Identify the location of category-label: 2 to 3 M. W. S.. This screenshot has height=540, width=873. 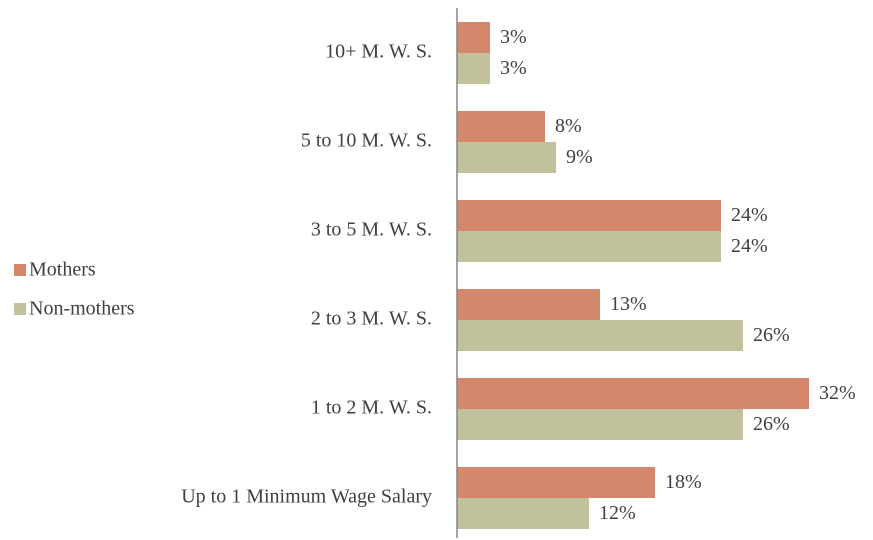
(371, 319).